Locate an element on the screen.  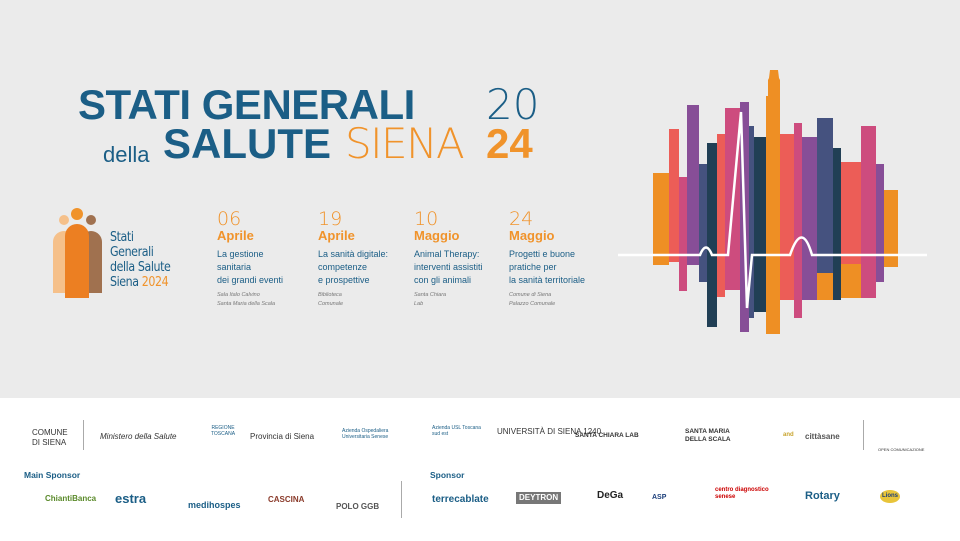
partner-logo: REGIONE TOSCANA is located at coordinates (223, 431).